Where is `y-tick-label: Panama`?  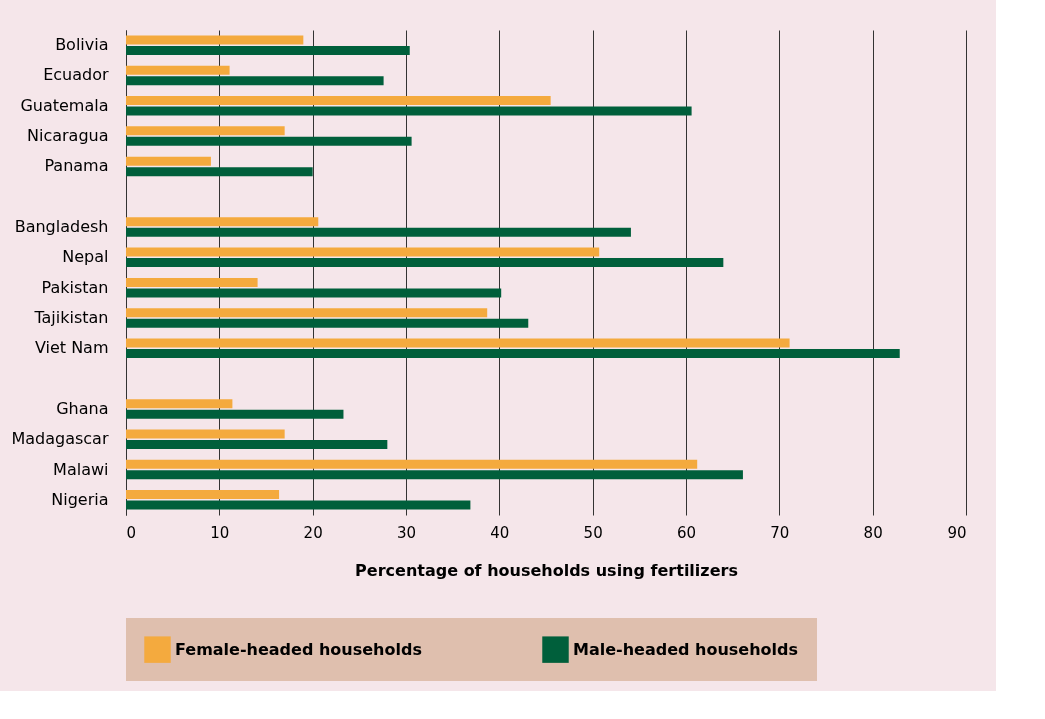 y-tick-label: Panama is located at coordinates (76, 166).